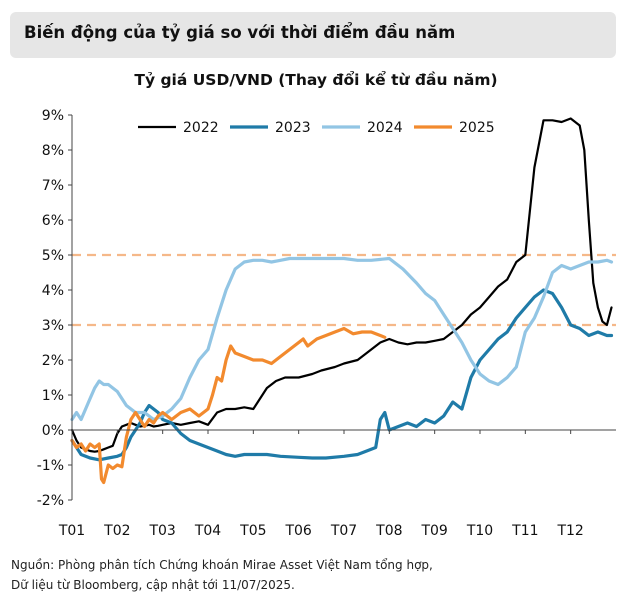  Describe the element at coordinates (161, 531) in the screenshot. I see `x-tick-label: T03` at that location.